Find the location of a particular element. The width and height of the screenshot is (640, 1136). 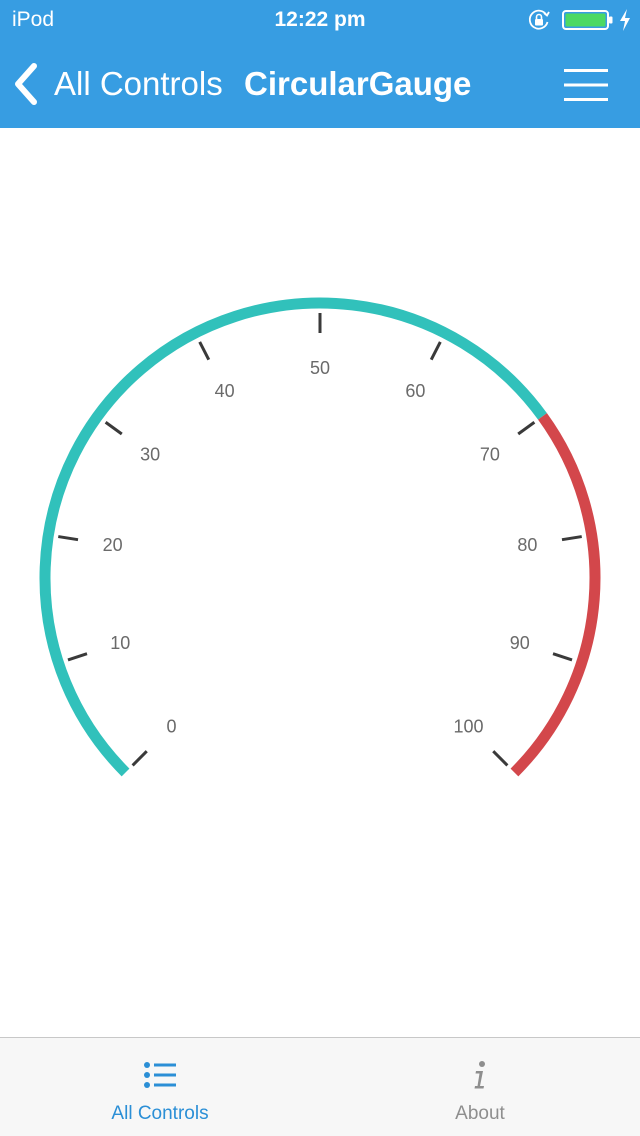

gauge-label-100: 100 is located at coordinates (468, 726).